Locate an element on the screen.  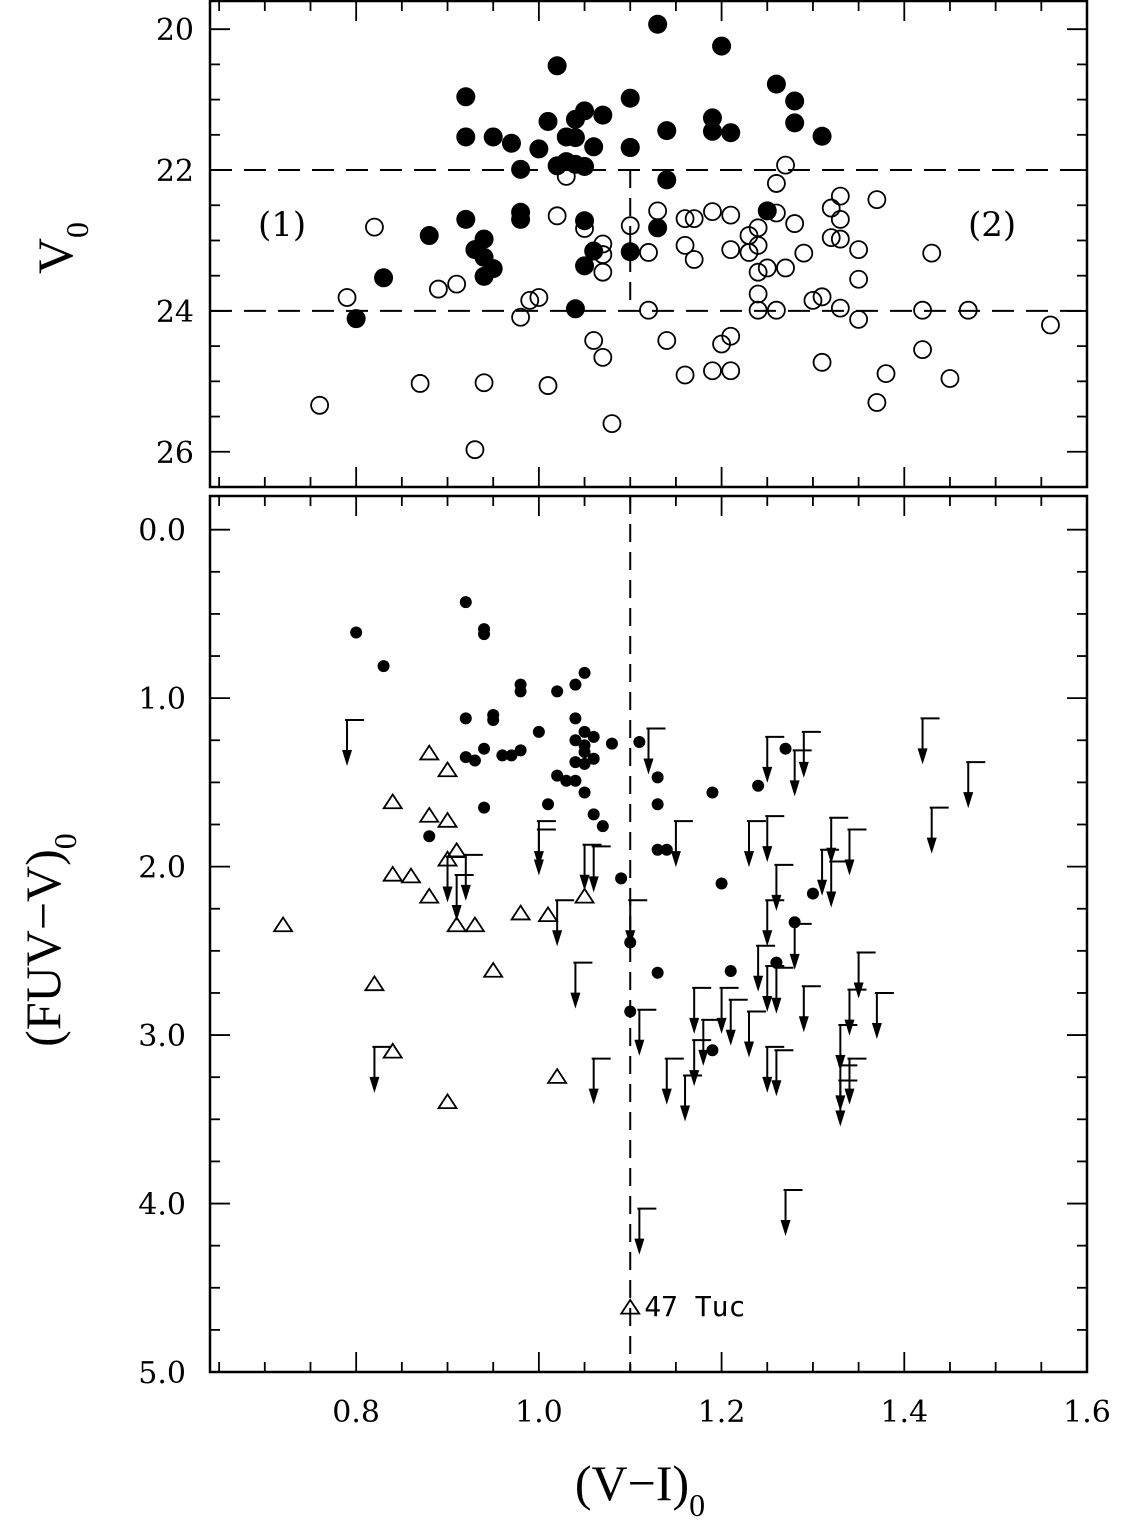
y-tick-label: 5.0 is located at coordinates (162, 1373).